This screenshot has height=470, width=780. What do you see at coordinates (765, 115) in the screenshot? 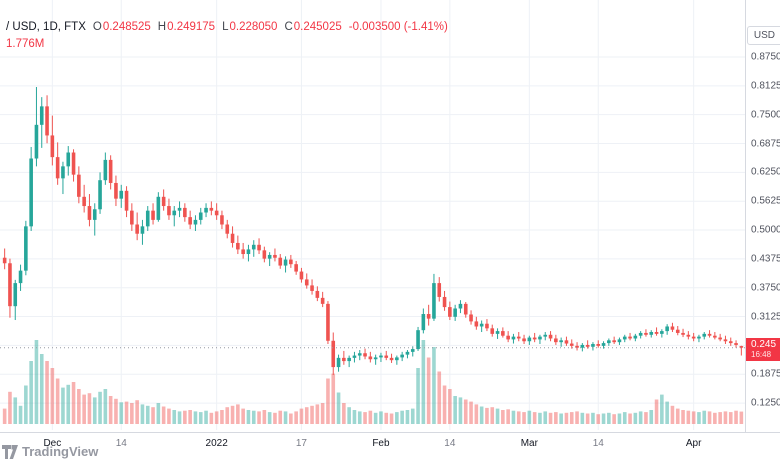
I see `price-axis-label: 0.7500` at bounding box center [765, 115].